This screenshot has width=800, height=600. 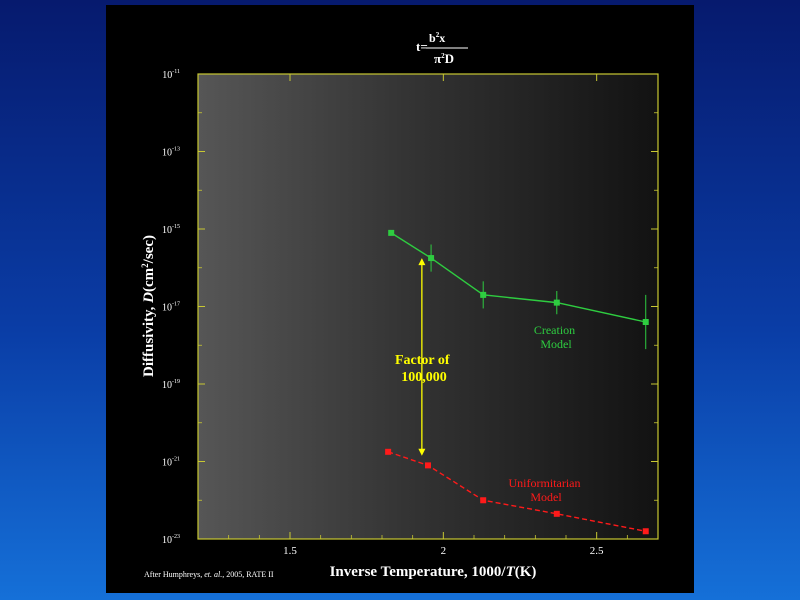 What do you see at coordinates (209, 574) in the screenshot?
I see `citation: After Humphreys, et. al., 2005, RATE II` at bounding box center [209, 574].